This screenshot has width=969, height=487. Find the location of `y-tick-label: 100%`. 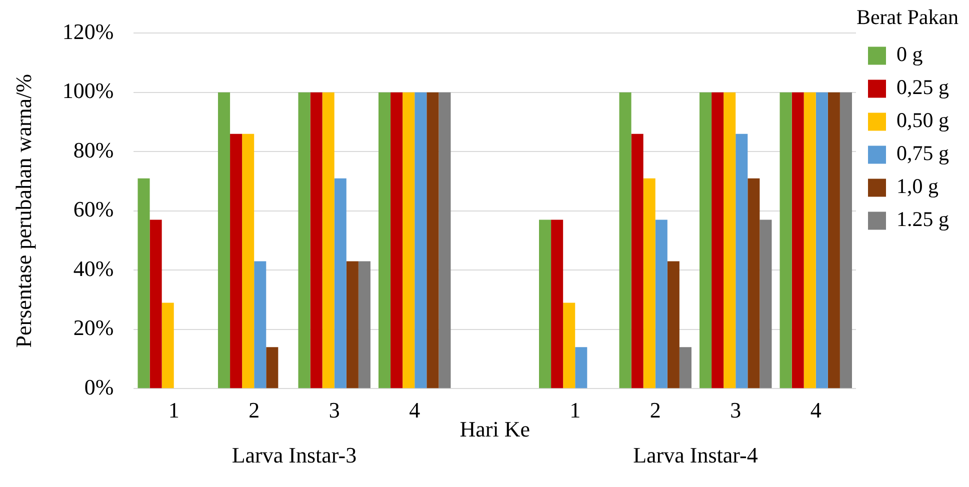

y-tick-label: 100% is located at coordinates (88, 91).